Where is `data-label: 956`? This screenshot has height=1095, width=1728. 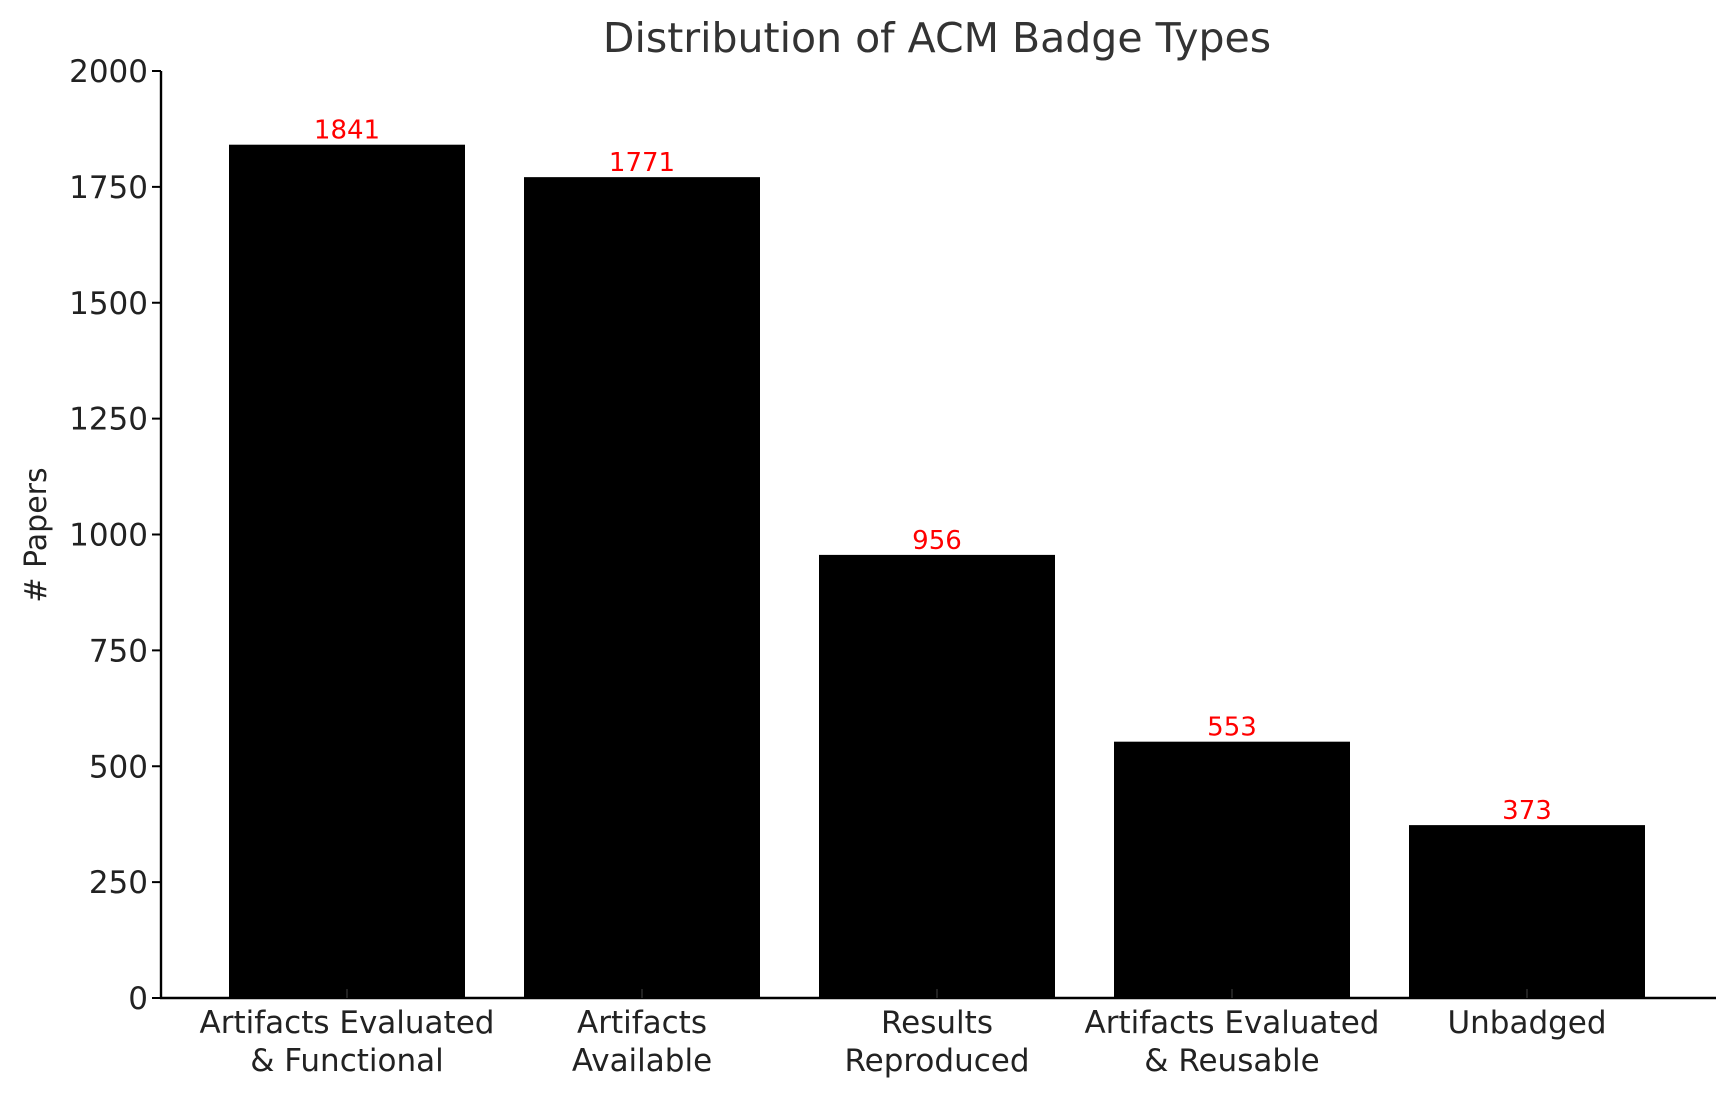 data-label: 956 is located at coordinates (937, 541).